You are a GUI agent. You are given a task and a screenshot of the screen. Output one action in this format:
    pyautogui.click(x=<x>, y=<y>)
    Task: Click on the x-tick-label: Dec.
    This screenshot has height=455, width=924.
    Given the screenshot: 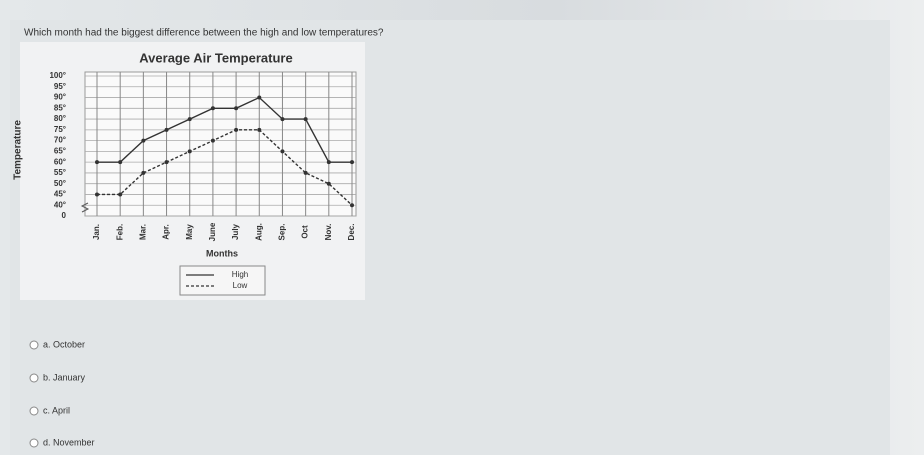 What is the action you would take?
    pyautogui.click(x=351, y=232)
    